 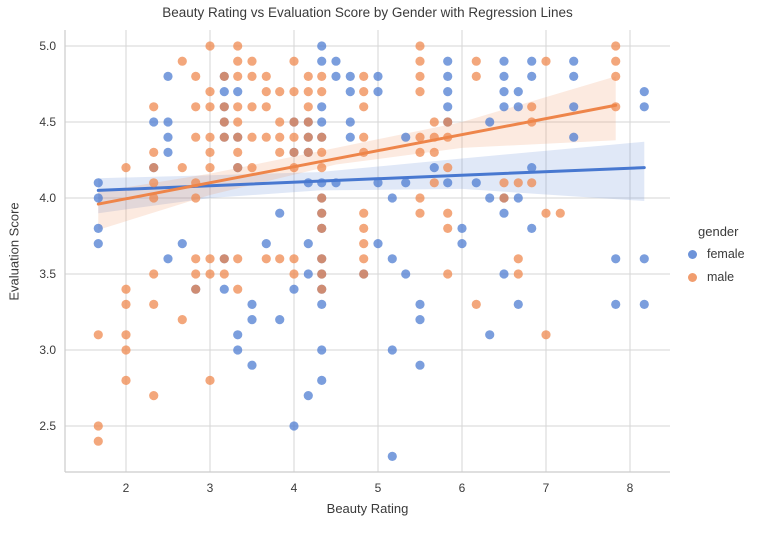 I want to click on x-axis-label: Beauty Rating, so click(x=367, y=508).